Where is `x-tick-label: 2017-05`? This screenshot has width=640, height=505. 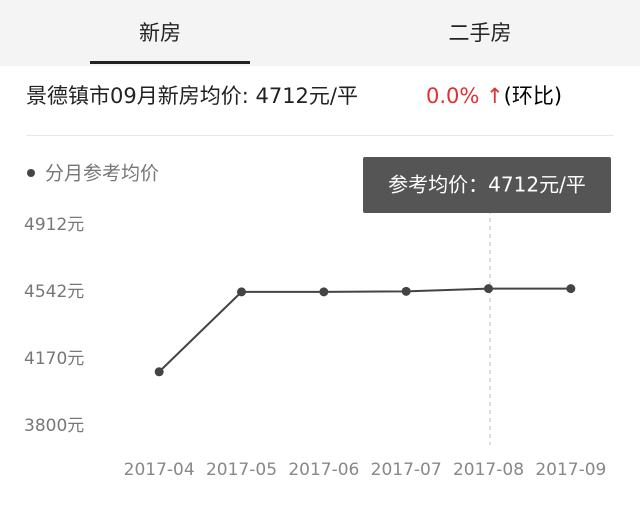
x-tick-label: 2017-05 is located at coordinates (241, 470).